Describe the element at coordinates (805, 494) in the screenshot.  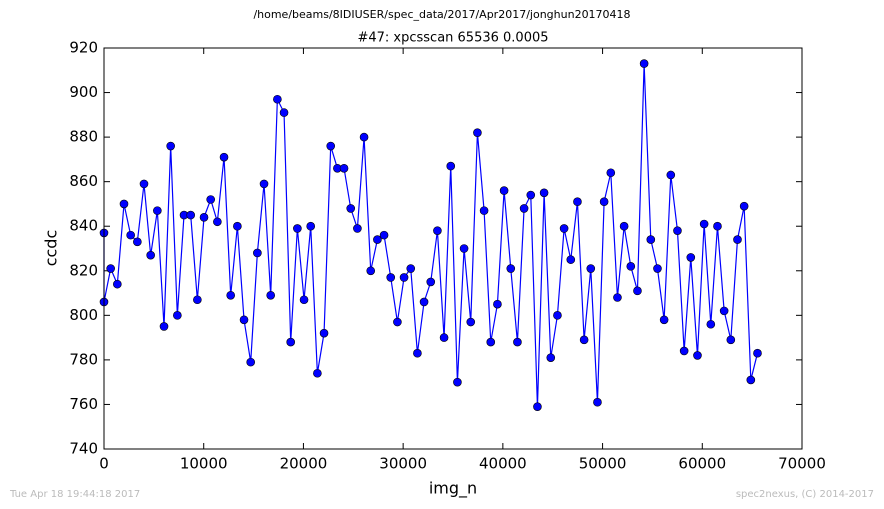
I see `footer-right: spec2nexus, (C) 2014-2017` at that location.